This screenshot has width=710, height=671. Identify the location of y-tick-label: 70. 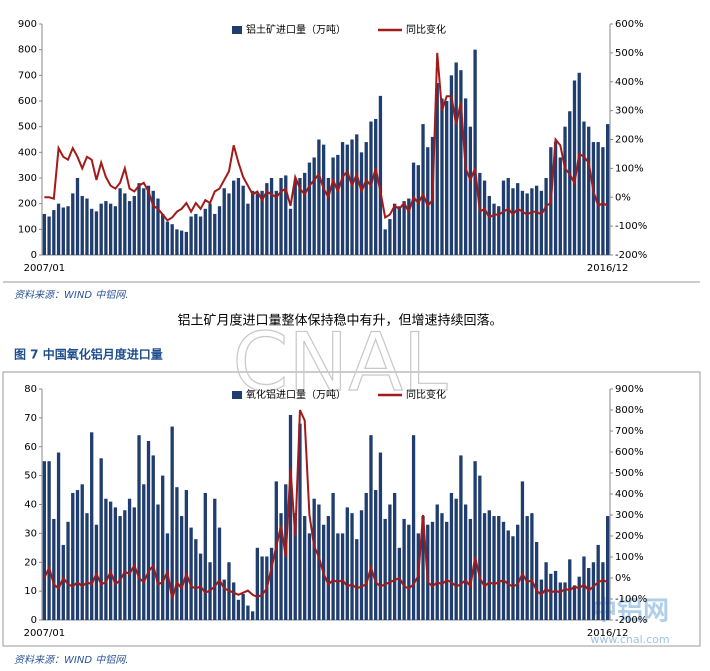
(30, 418).